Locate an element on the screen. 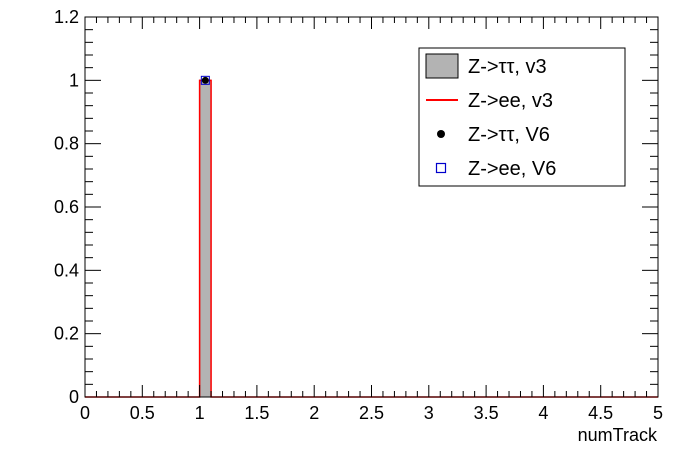 This screenshot has width=696, height=472. legend: Z->ττ, v3 Z->ee, v3 Z->ττ, V6 Z->ee, V6 is located at coordinates (522, 117).